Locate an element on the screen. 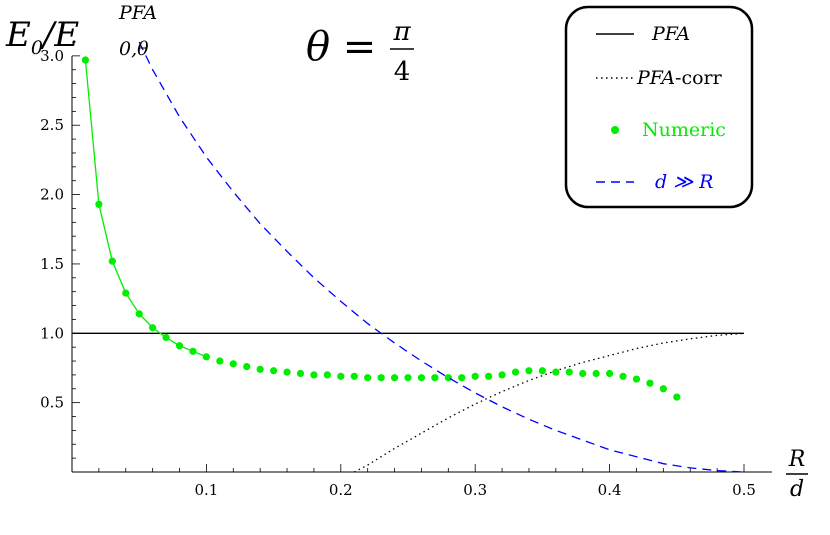 This screenshot has width=830, height=535. theta-annotation-numerator: π is located at coordinates (401, 32).